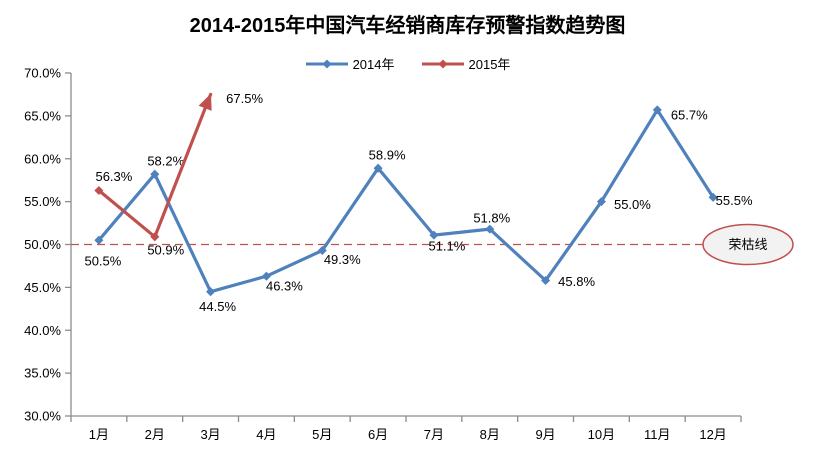  Describe the element at coordinates (466, 63) in the screenshot. I see `legend-item-2015: 2015年` at that location.